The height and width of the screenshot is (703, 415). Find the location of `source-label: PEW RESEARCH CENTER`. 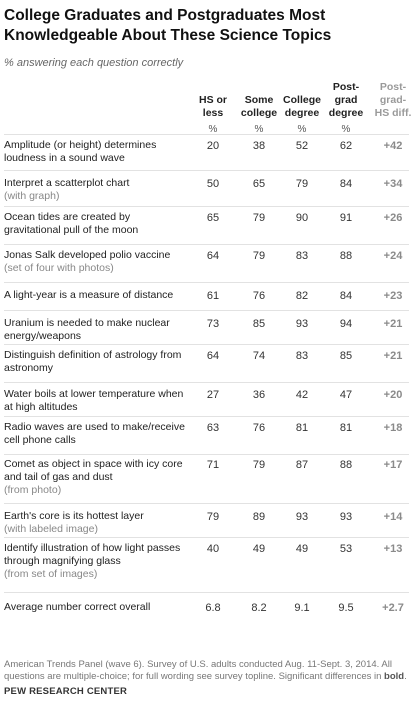

source-label: PEW RESEARCH CENTER is located at coordinates (66, 691).